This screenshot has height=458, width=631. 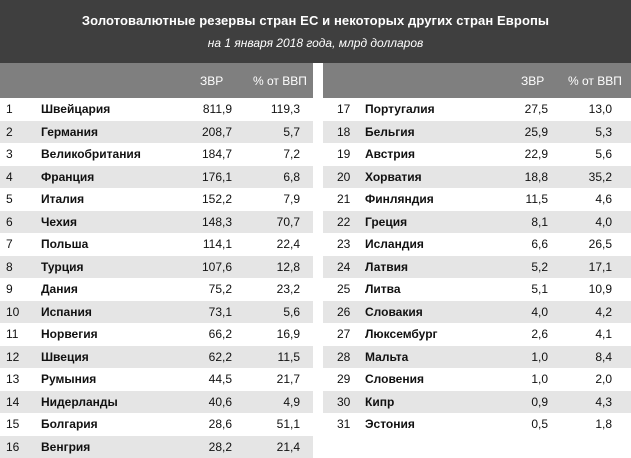 What do you see at coordinates (279, 154) in the screenshot?
I see `gdp-percent-value: 7,2` at bounding box center [279, 154].